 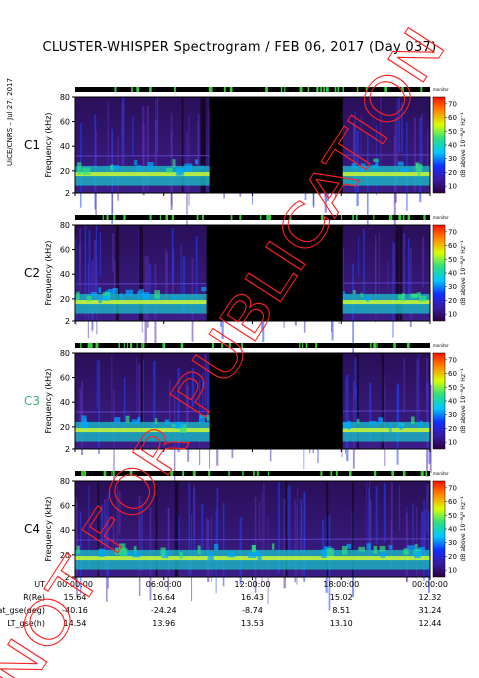 What do you see at coordinates (164, 610) in the screenshot?
I see `ephemeris-value: -24.24` at bounding box center [164, 610].